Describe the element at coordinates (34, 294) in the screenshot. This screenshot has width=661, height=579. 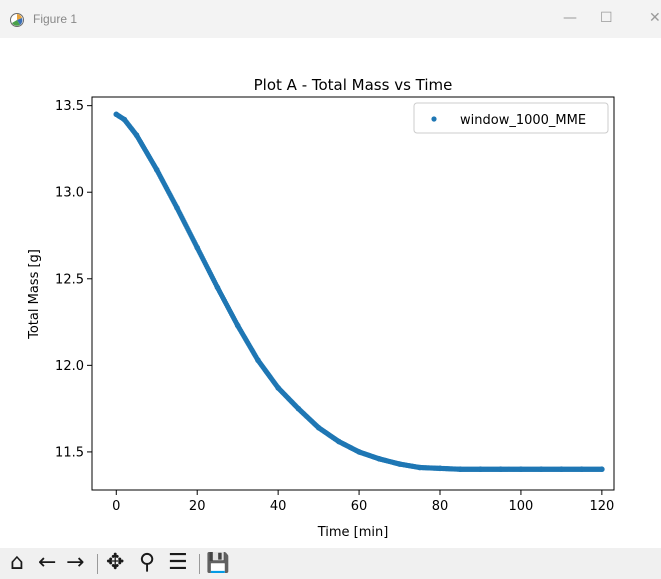
I see `y-axis-label: Total Mass [g]` at that location.